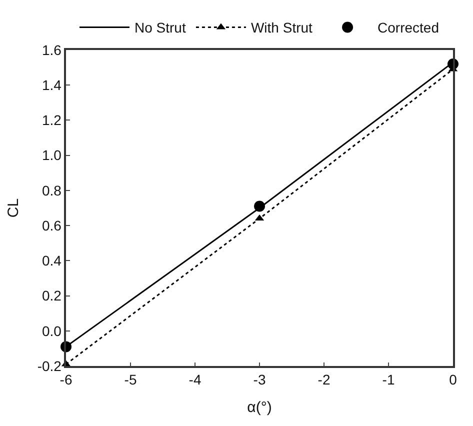 The image size is (473, 426). Describe the element at coordinates (160, 28) in the screenshot. I see `legend-label: No Strut` at that location.